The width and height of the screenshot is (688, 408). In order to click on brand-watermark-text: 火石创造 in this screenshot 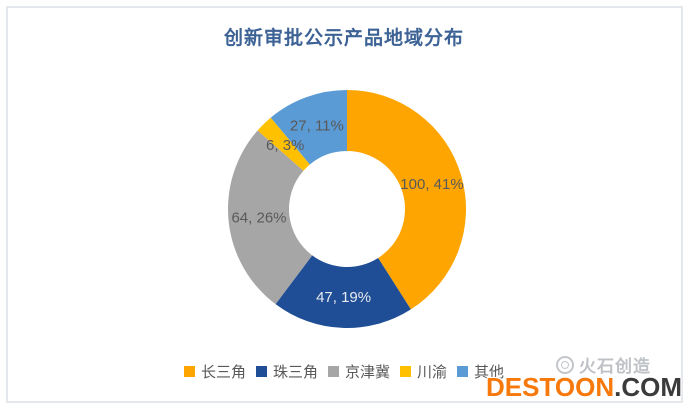, I will do `click(615, 366)`.